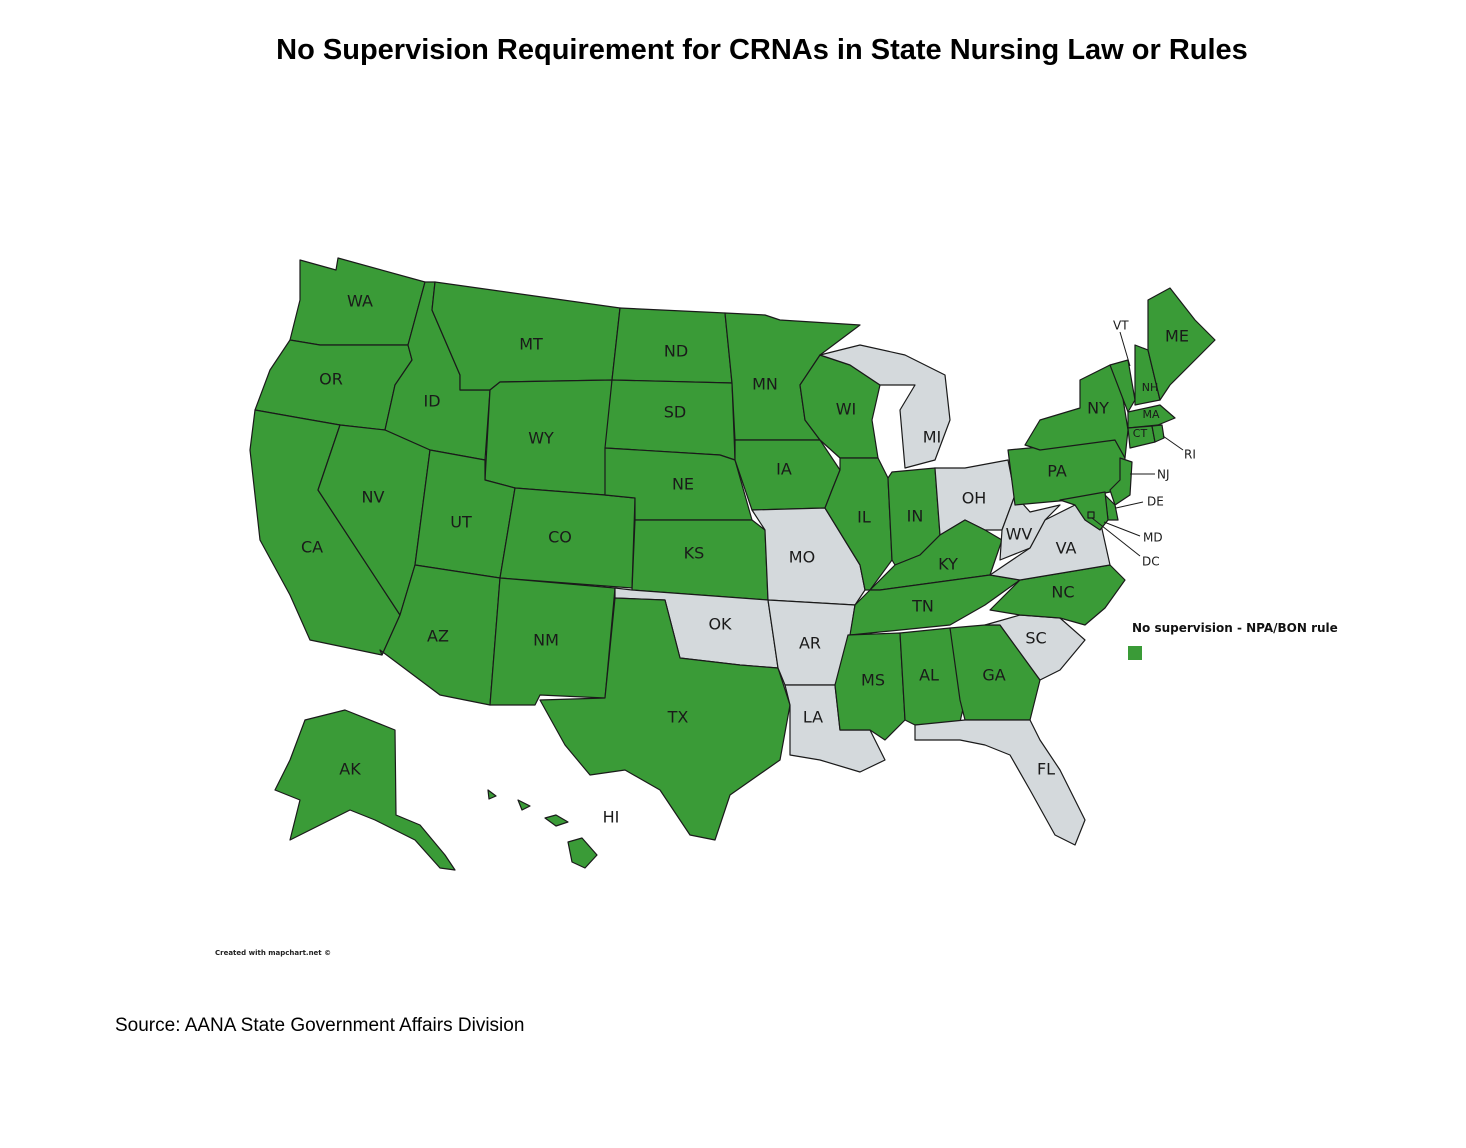 The width and height of the screenshot is (1466, 1148). I want to click on label-NV: NV, so click(373, 497).